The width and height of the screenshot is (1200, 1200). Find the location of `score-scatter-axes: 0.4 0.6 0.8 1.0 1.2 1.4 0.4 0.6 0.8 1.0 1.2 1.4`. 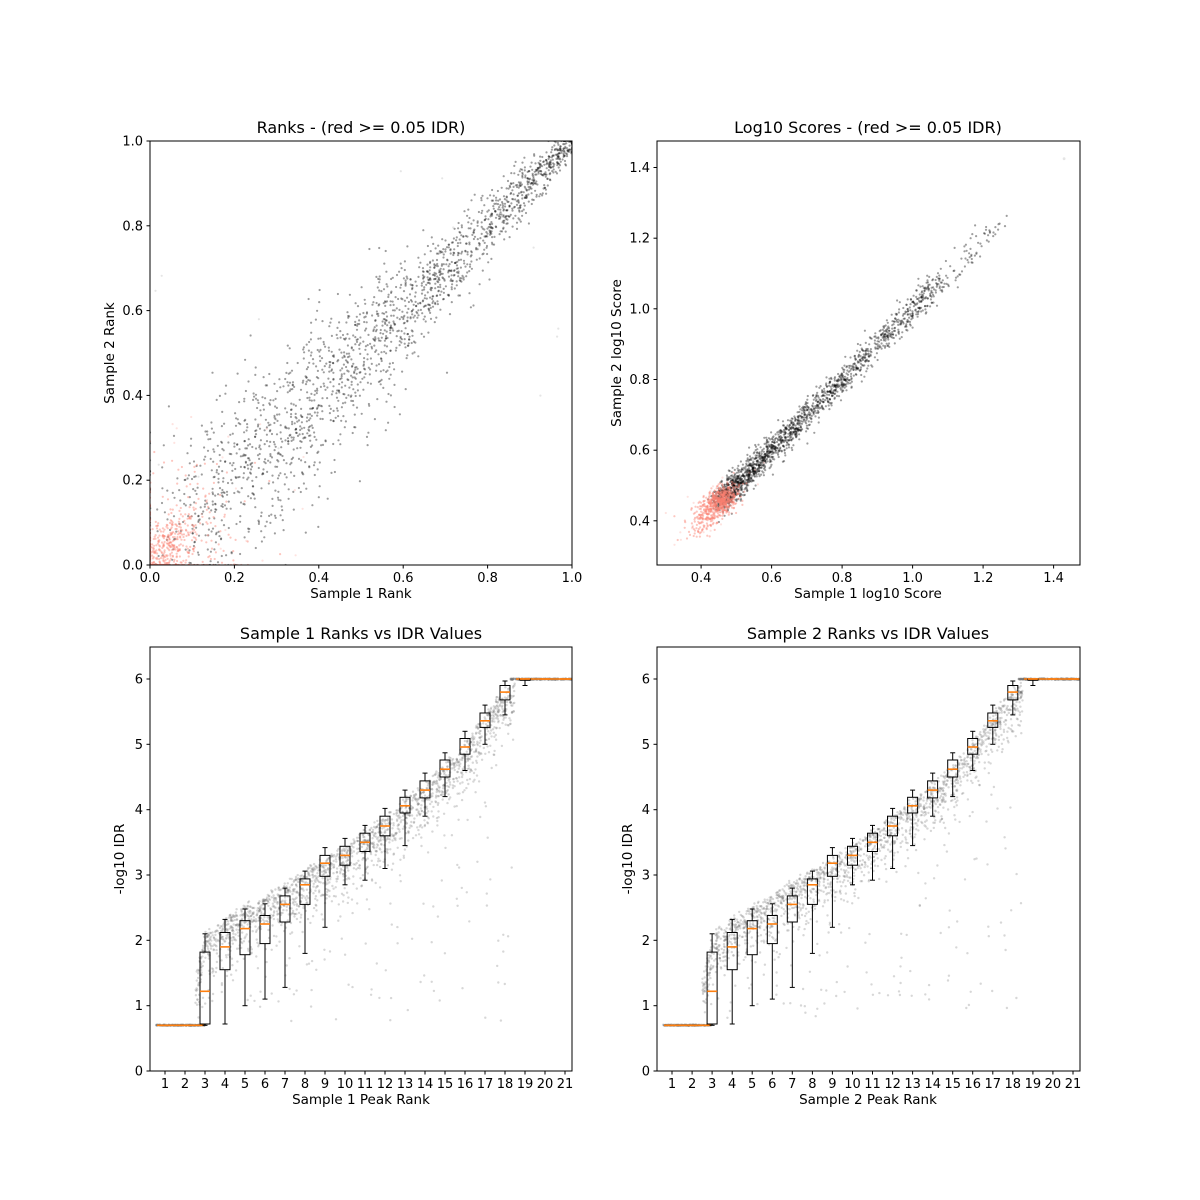

score-scatter-axes: 0.4 0.6 0.8 1.0 1.2 1.4 0.4 0.6 0.8 1.0 1.2 1.4 is located at coordinates (855, 363).